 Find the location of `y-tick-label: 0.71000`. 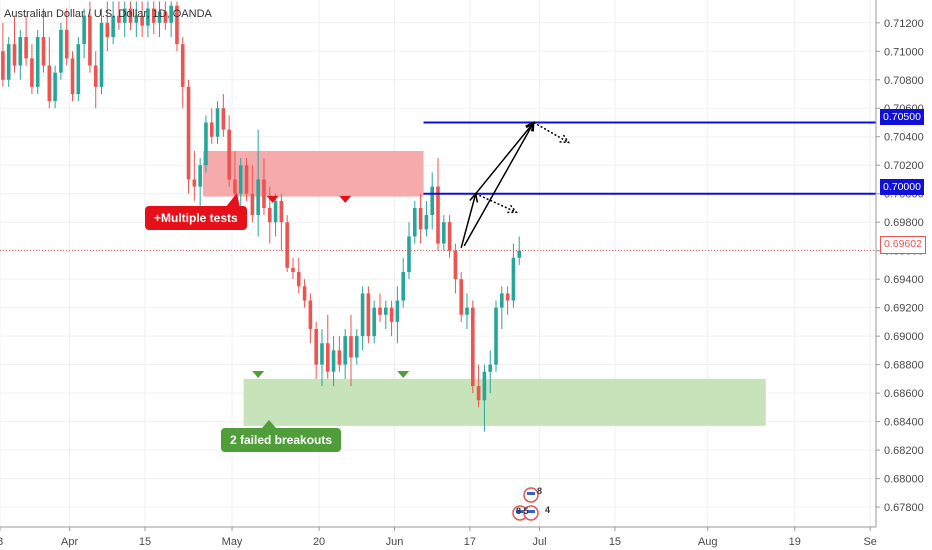

y-tick-label: 0.71000 is located at coordinates (904, 52).